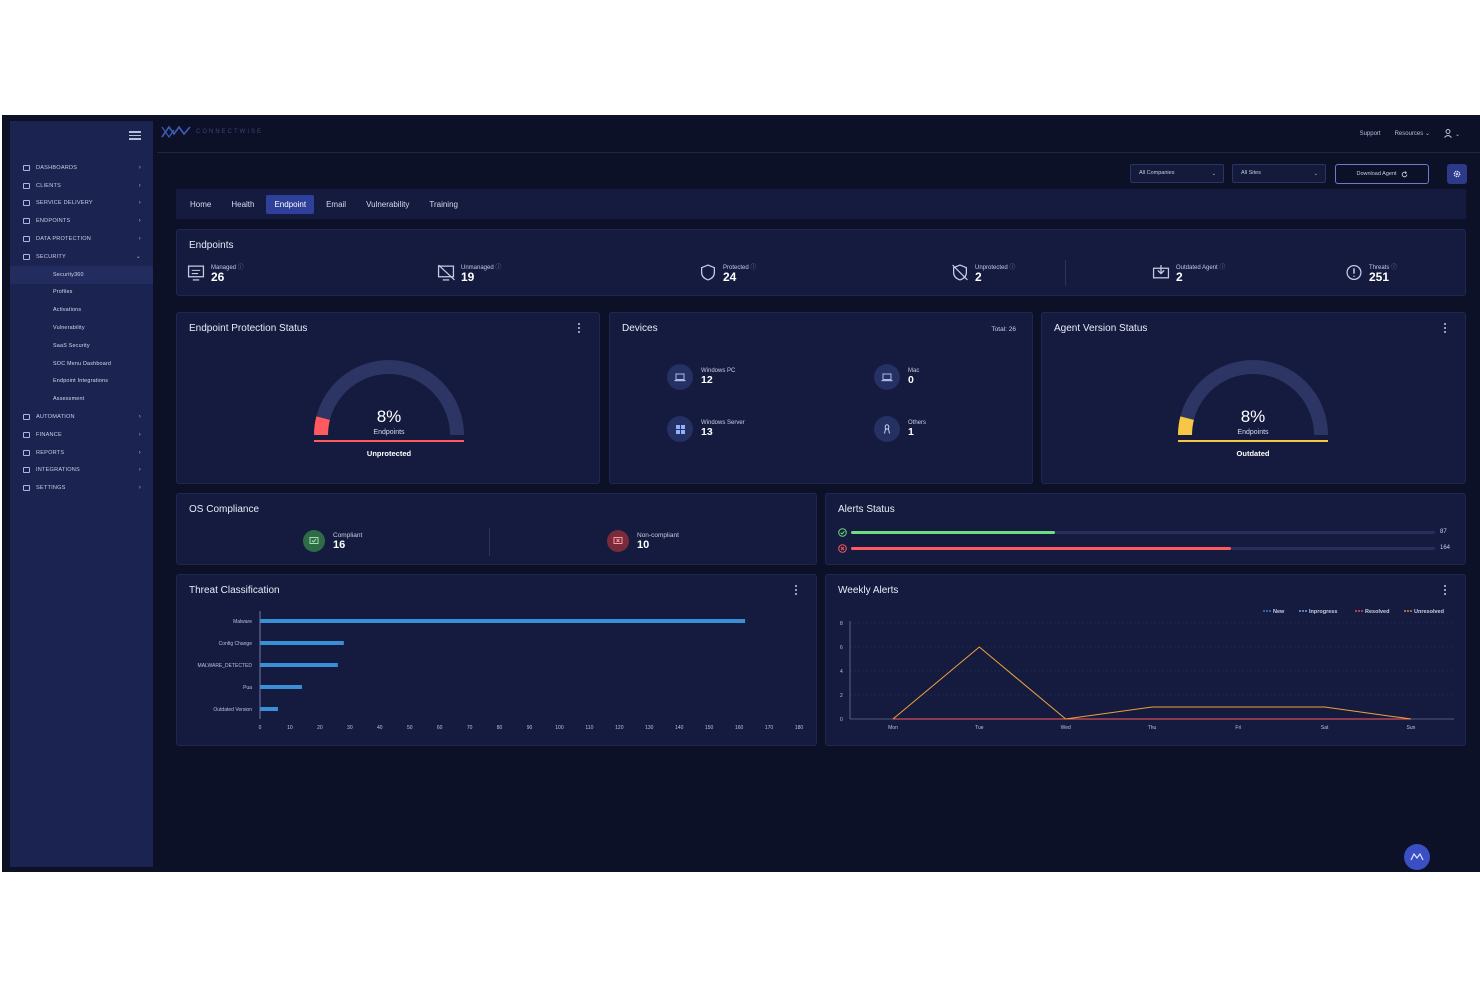 This screenshot has width=1480, height=987. I want to click on tab-endpoint: Endpoint, so click(290, 204).